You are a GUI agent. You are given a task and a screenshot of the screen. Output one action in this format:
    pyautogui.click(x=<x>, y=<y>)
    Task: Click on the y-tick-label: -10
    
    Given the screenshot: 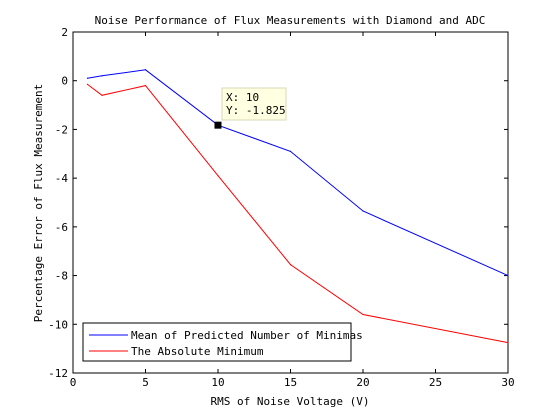 What is the action you would take?
    pyautogui.click(x=58, y=324)
    